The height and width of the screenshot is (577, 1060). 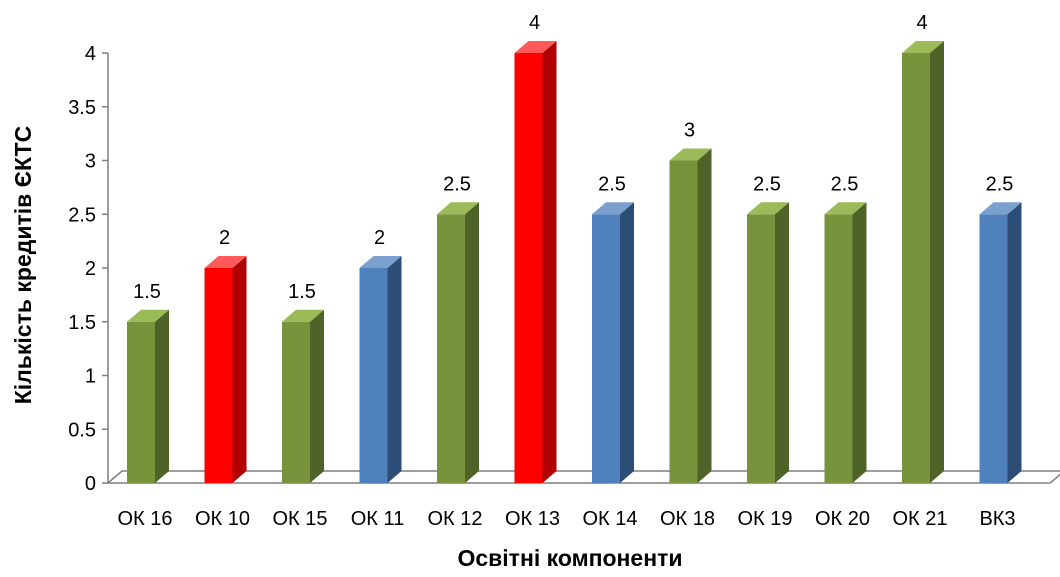 I want to click on y-tick-label: 0, so click(x=90, y=484).